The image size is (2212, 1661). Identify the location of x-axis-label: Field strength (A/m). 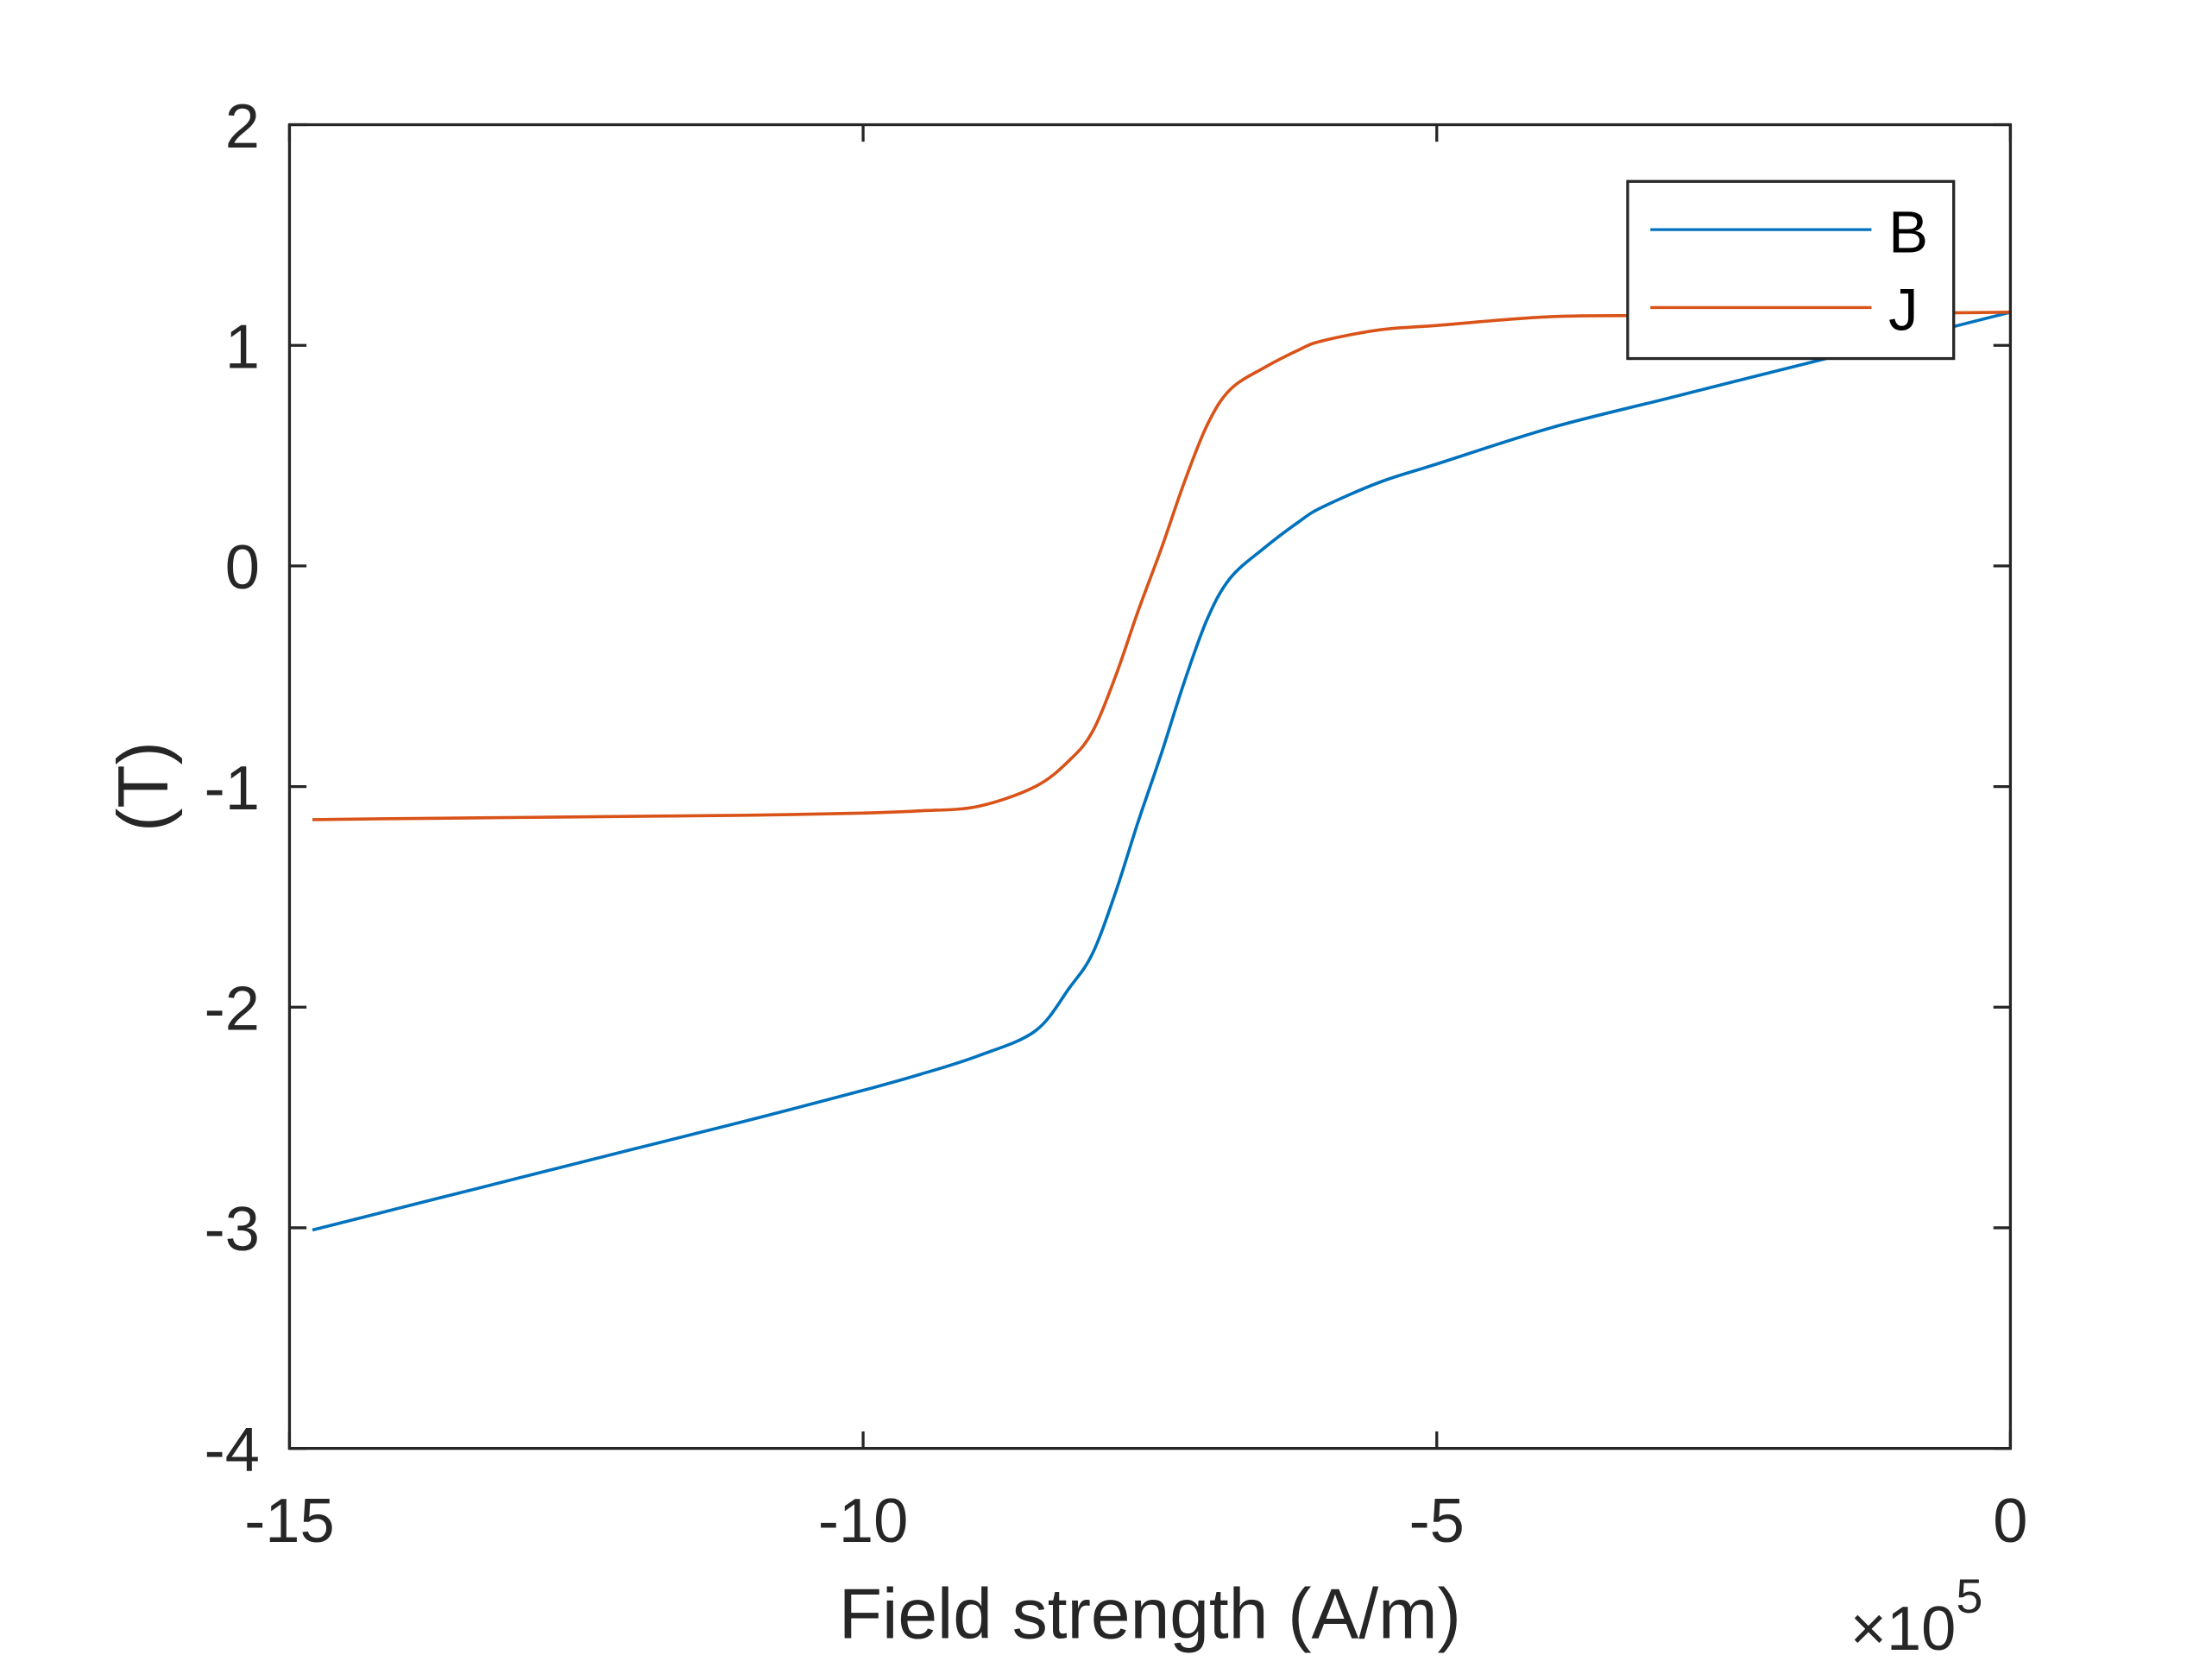
(1150, 1615).